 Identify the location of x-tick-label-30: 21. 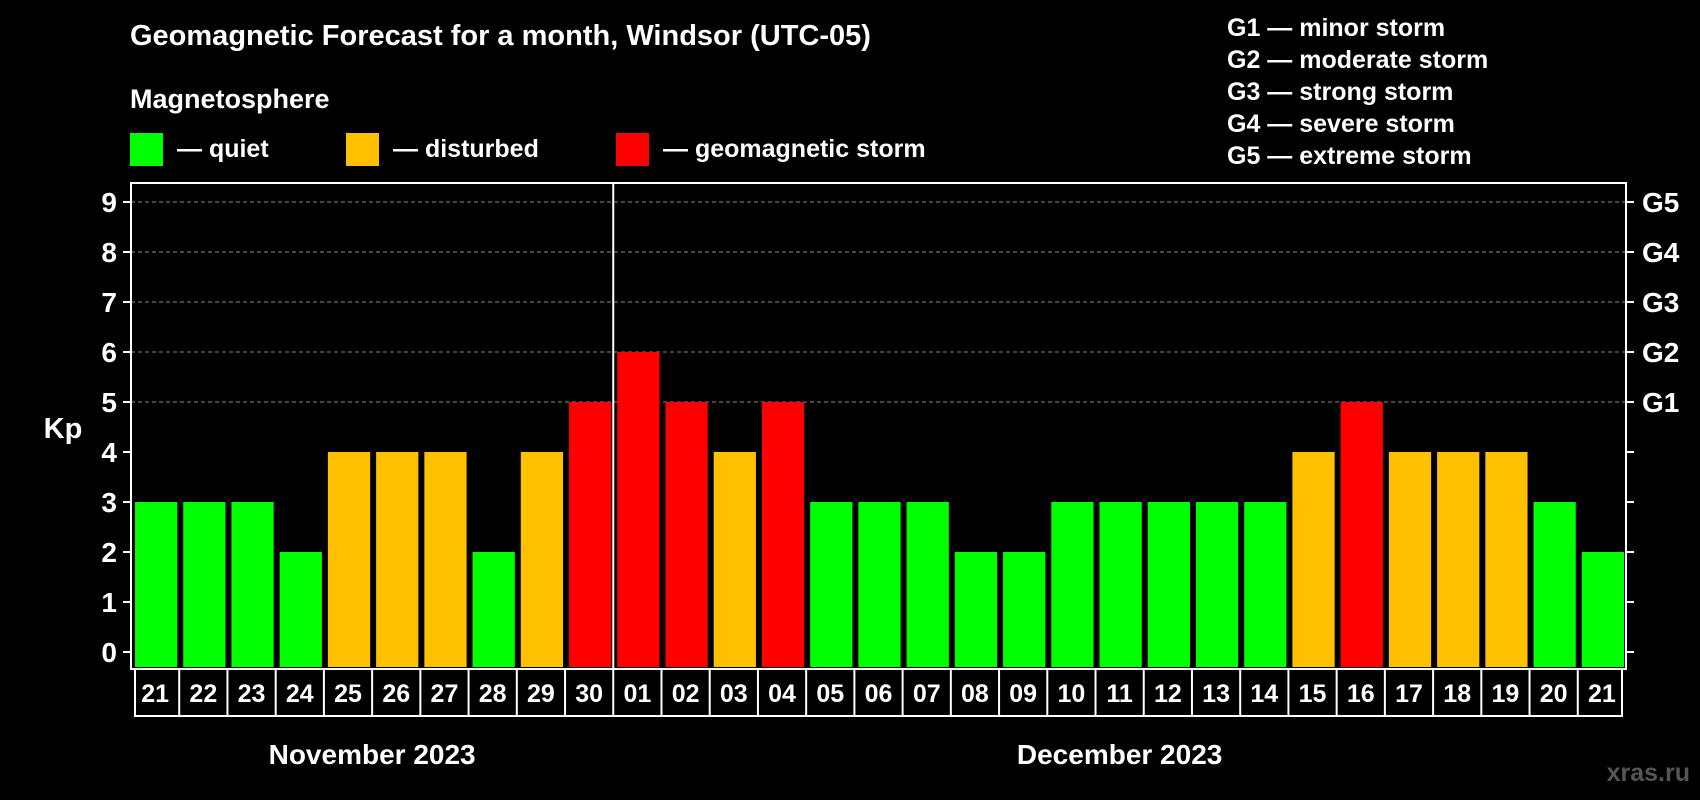
(1602, 694).